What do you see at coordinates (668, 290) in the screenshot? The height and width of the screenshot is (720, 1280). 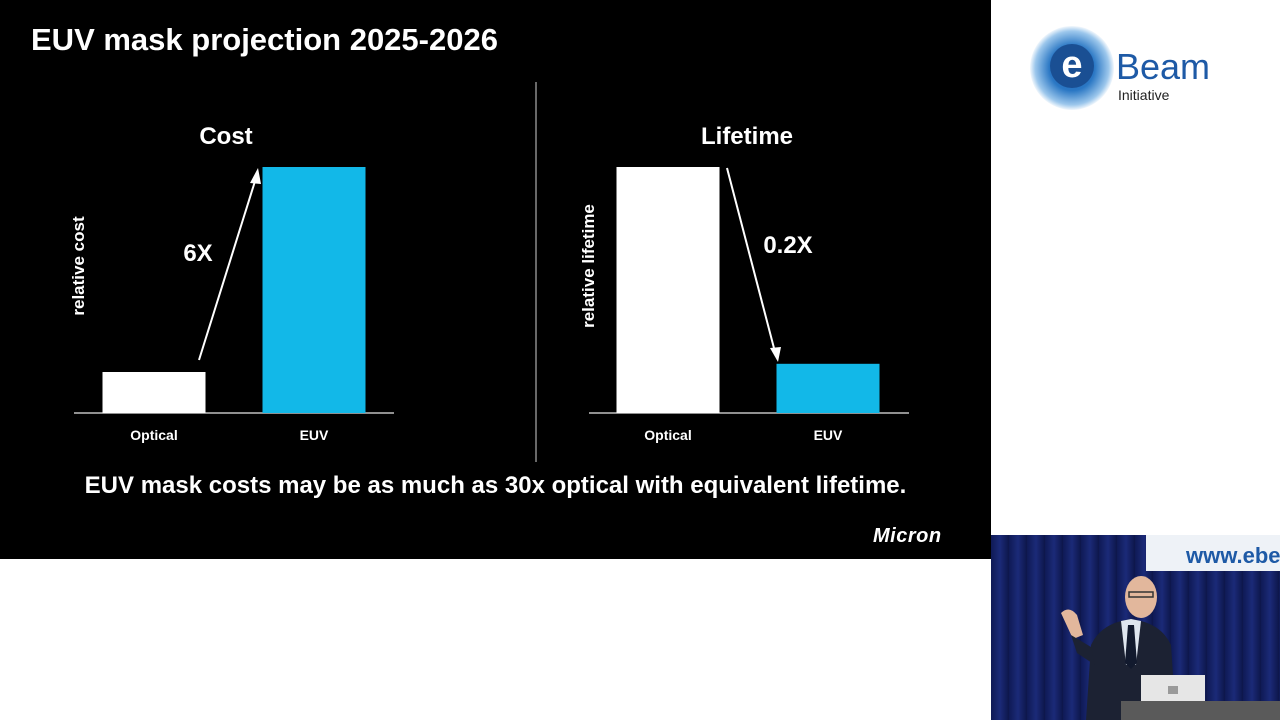 I see `lifetime-bar-optical` at bounding box center [668, 290].